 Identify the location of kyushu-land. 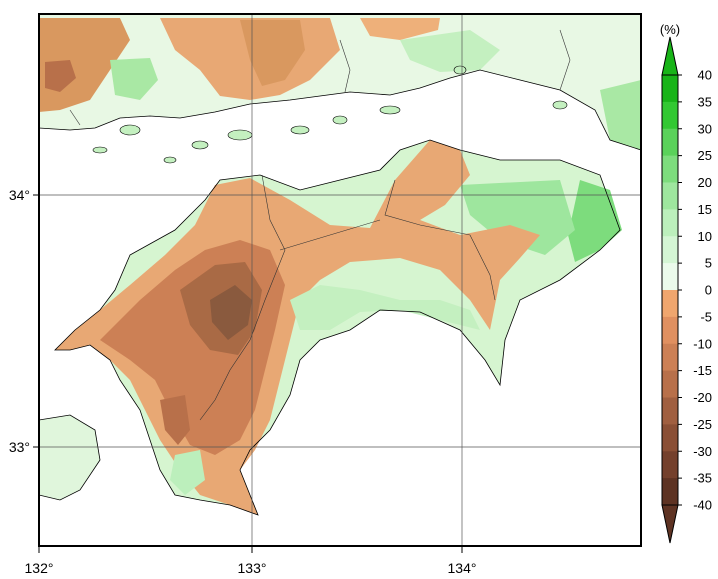
(69, 457).